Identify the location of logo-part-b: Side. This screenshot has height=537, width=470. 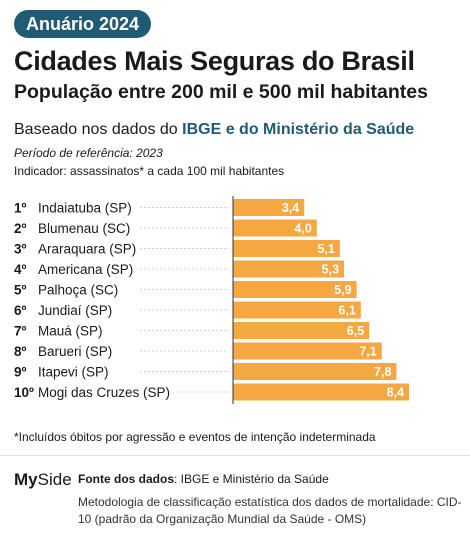
(54, 479).